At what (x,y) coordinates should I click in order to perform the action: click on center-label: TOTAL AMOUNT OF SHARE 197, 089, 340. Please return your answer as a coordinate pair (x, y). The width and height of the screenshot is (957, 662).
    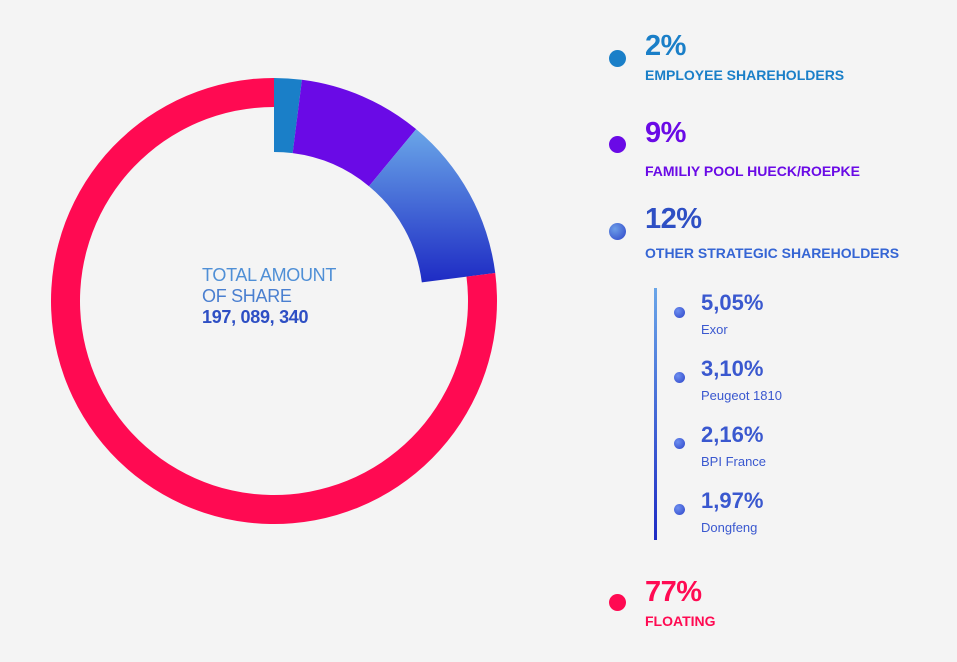
    Looking at the image, I should click on (269, 296).